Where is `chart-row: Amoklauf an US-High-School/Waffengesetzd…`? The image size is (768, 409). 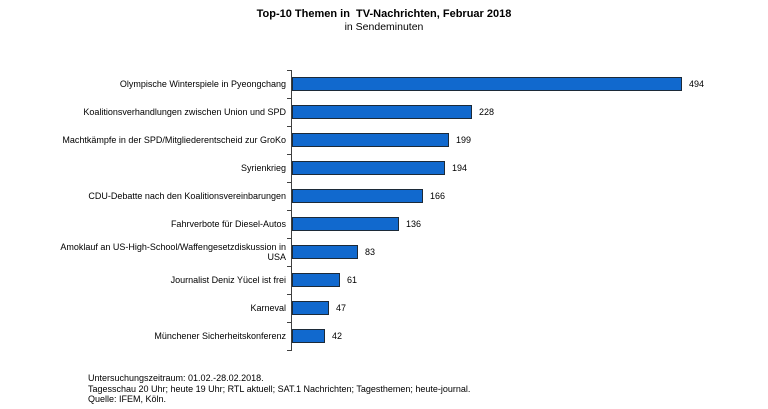 chart-row: Amoklauf an US-High-School/Waffengesetzd… is located at coordinates (406, 251).